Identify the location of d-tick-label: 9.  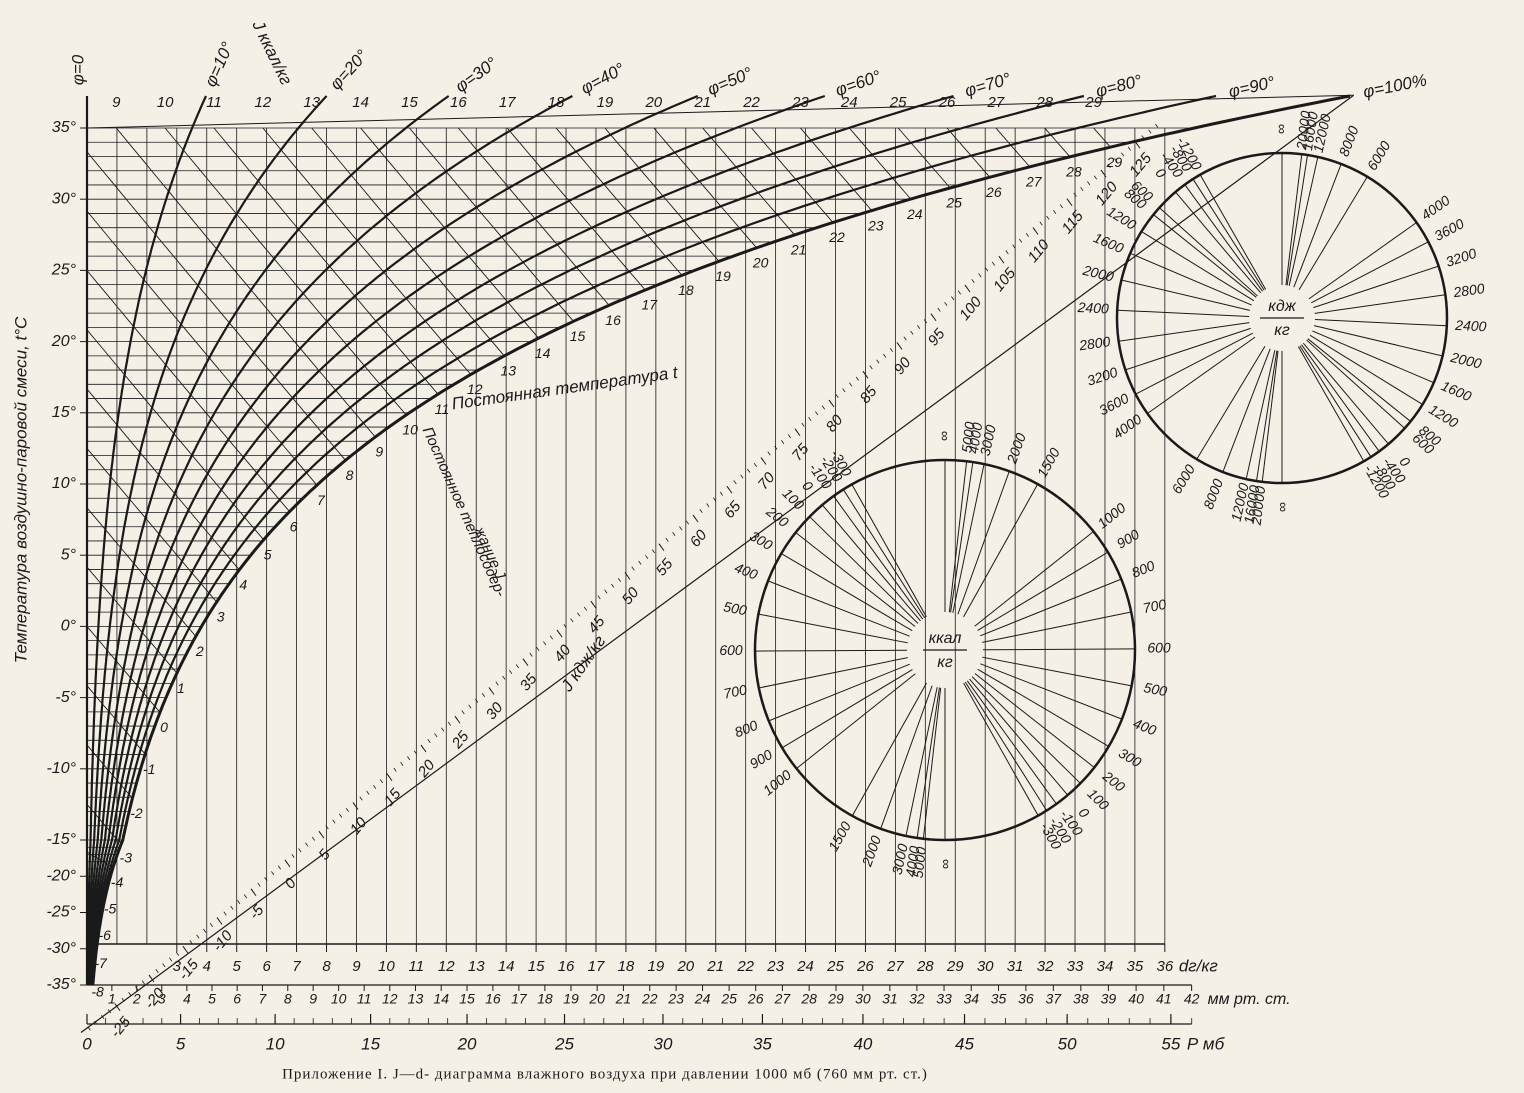
(356, 966).